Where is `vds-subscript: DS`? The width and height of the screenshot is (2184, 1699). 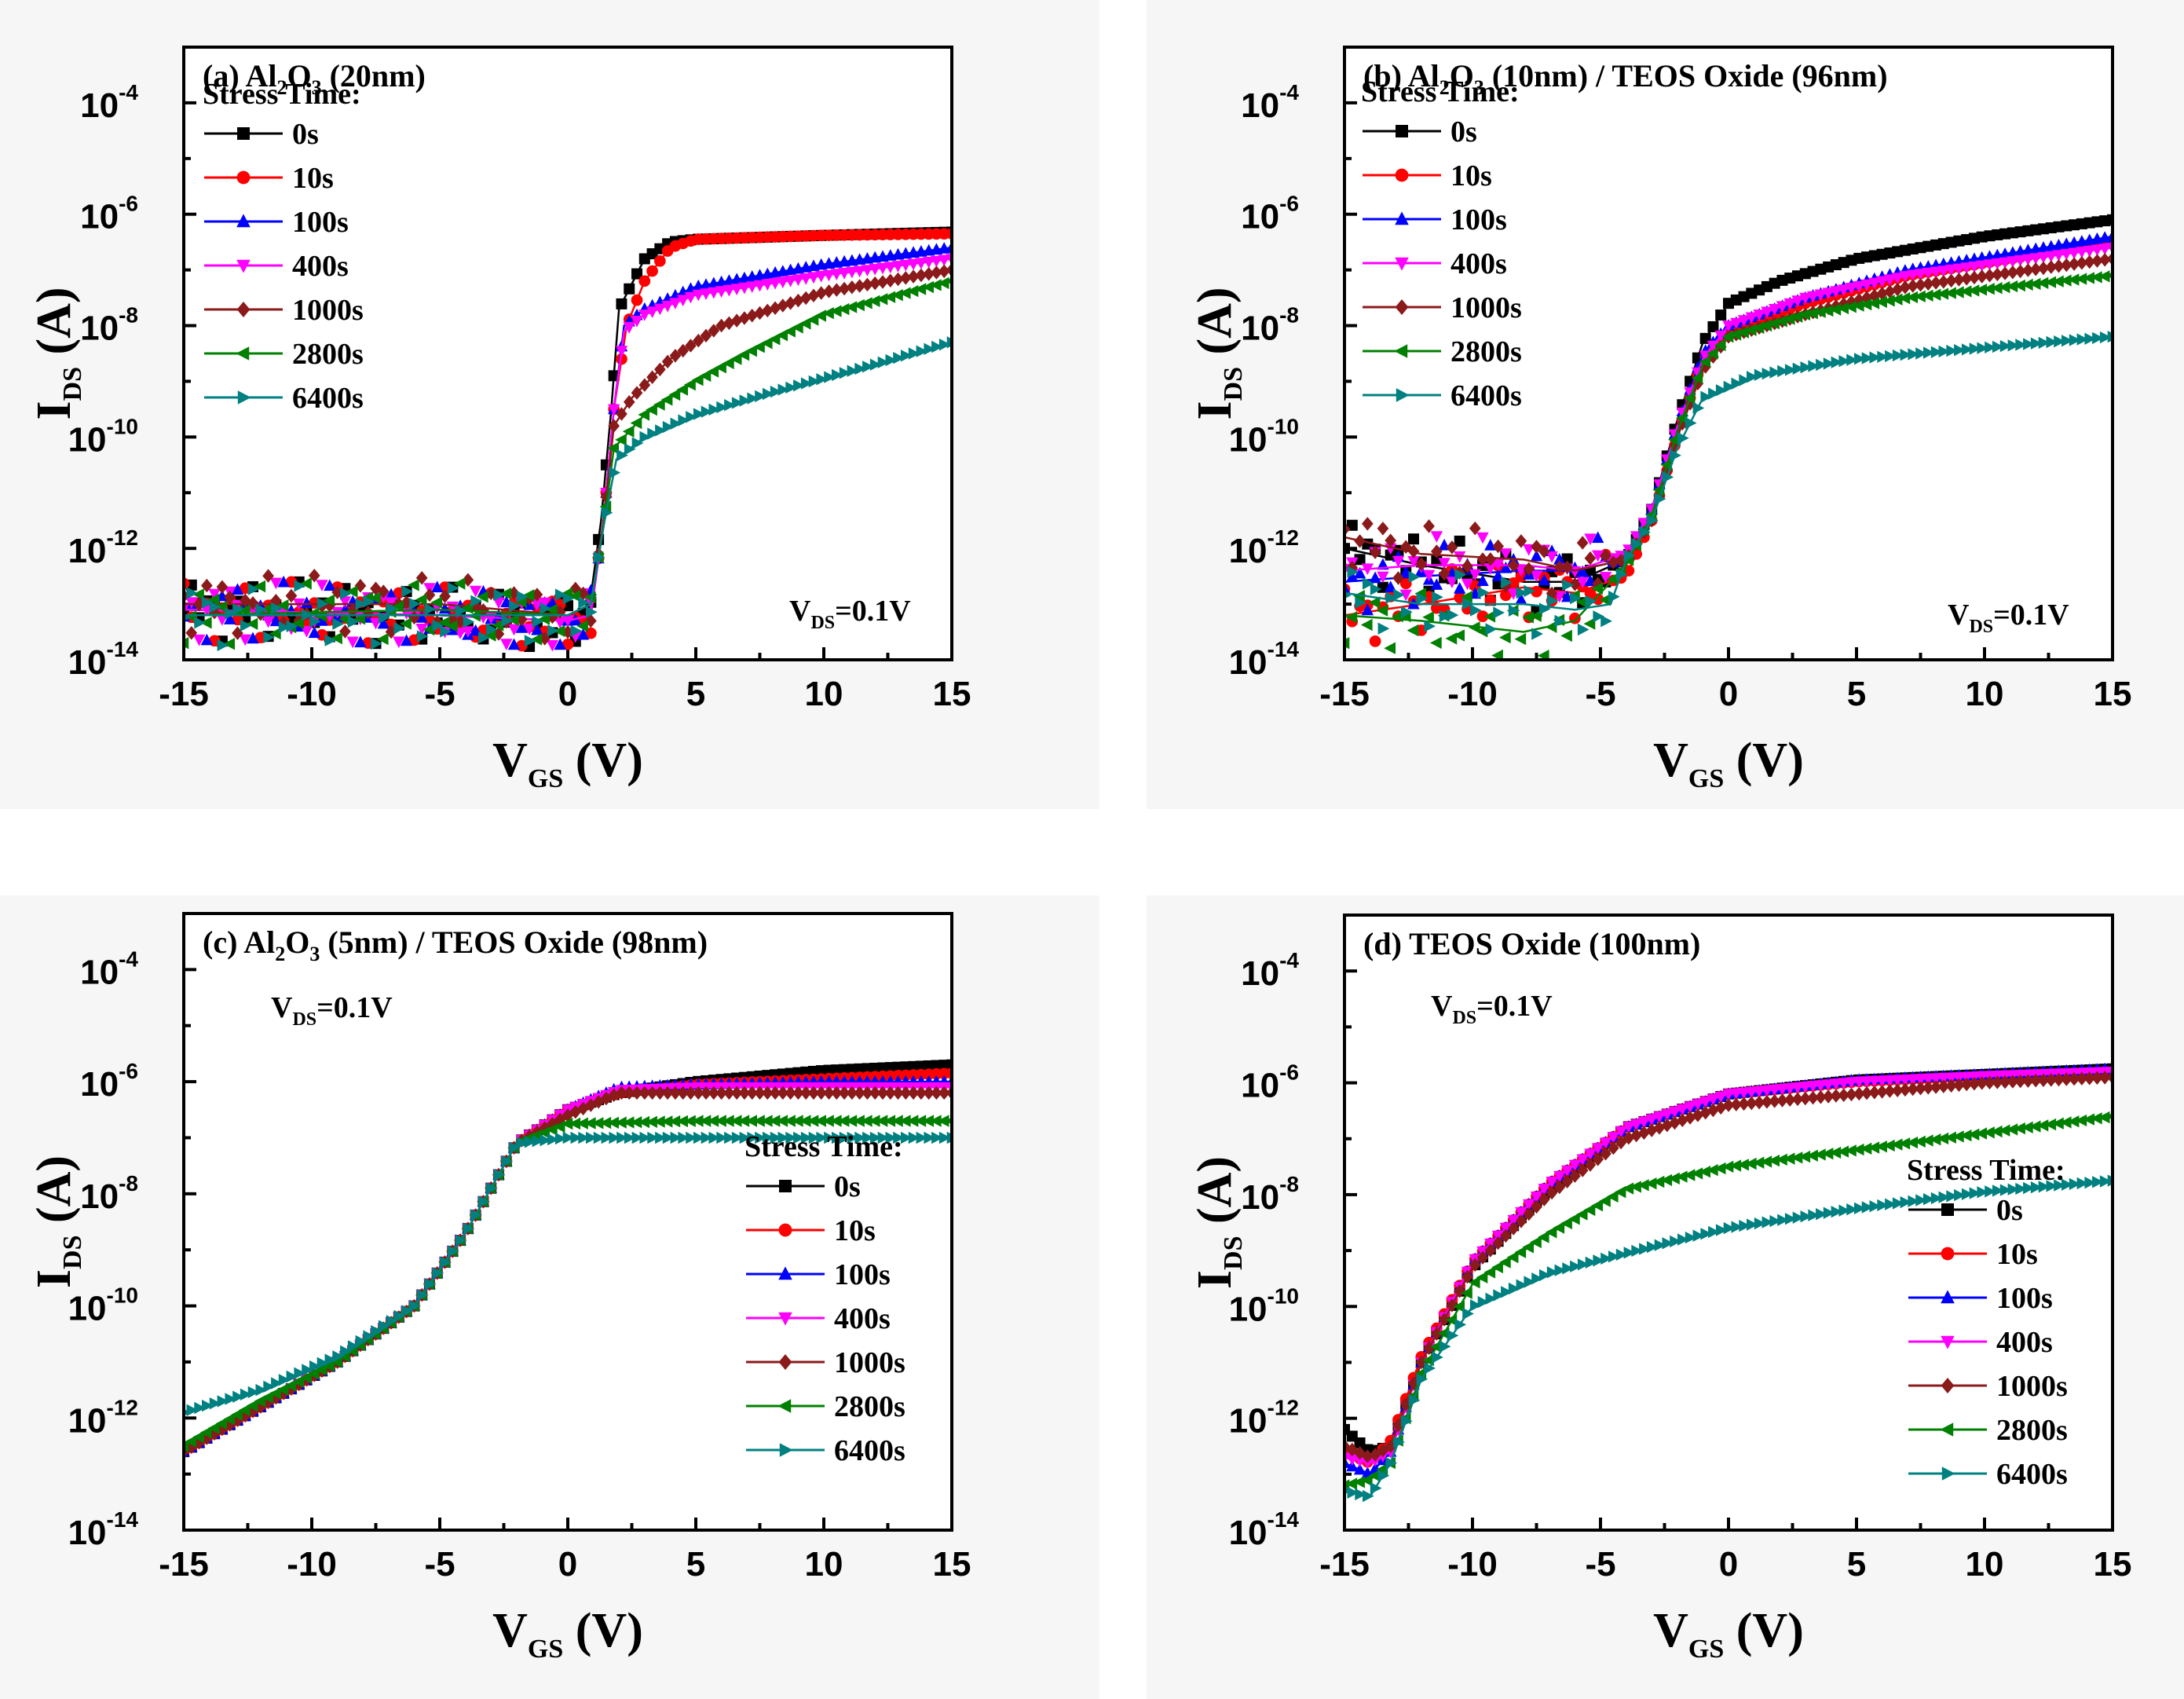 vds-subscript: DS is located at coordinates (1981, 627).